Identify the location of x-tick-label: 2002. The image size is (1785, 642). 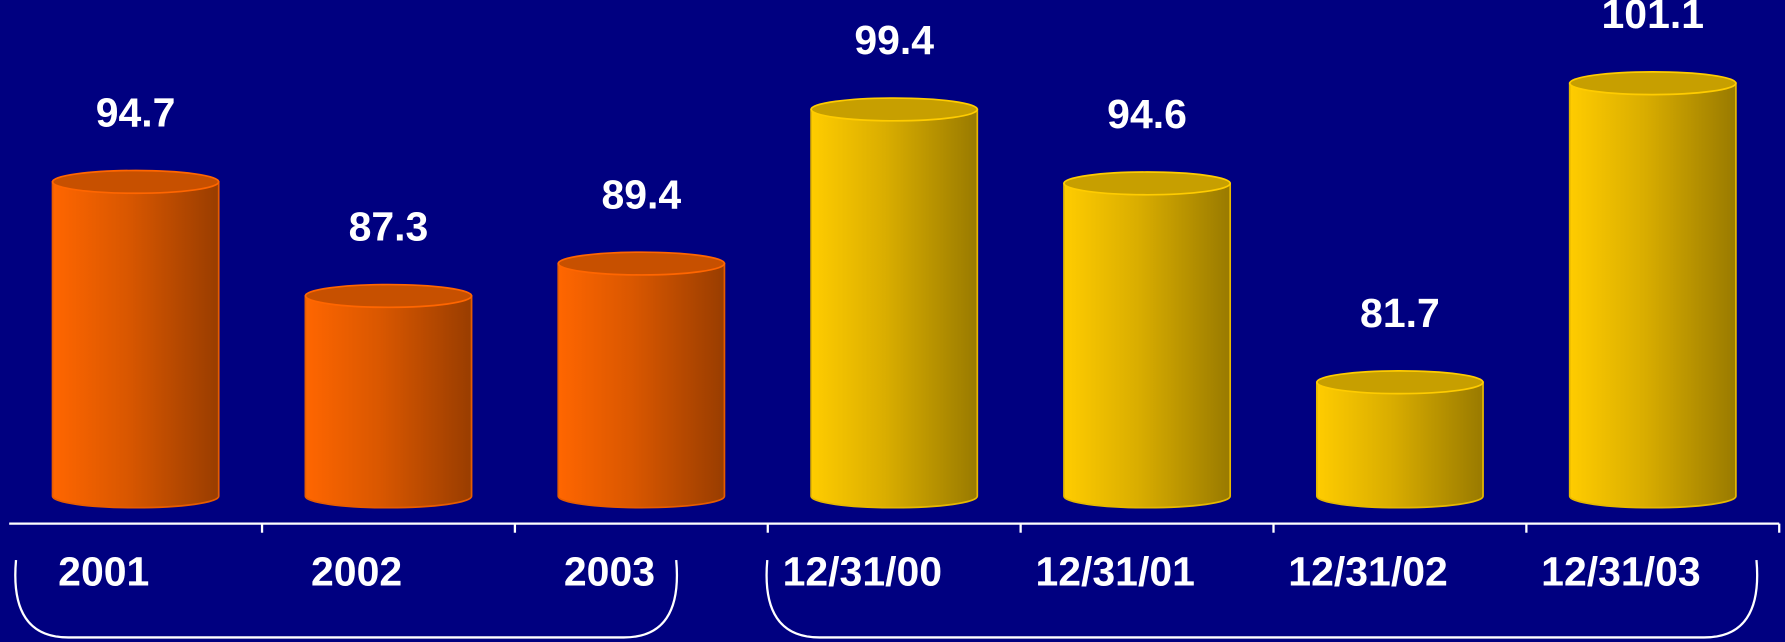
(356, 572).